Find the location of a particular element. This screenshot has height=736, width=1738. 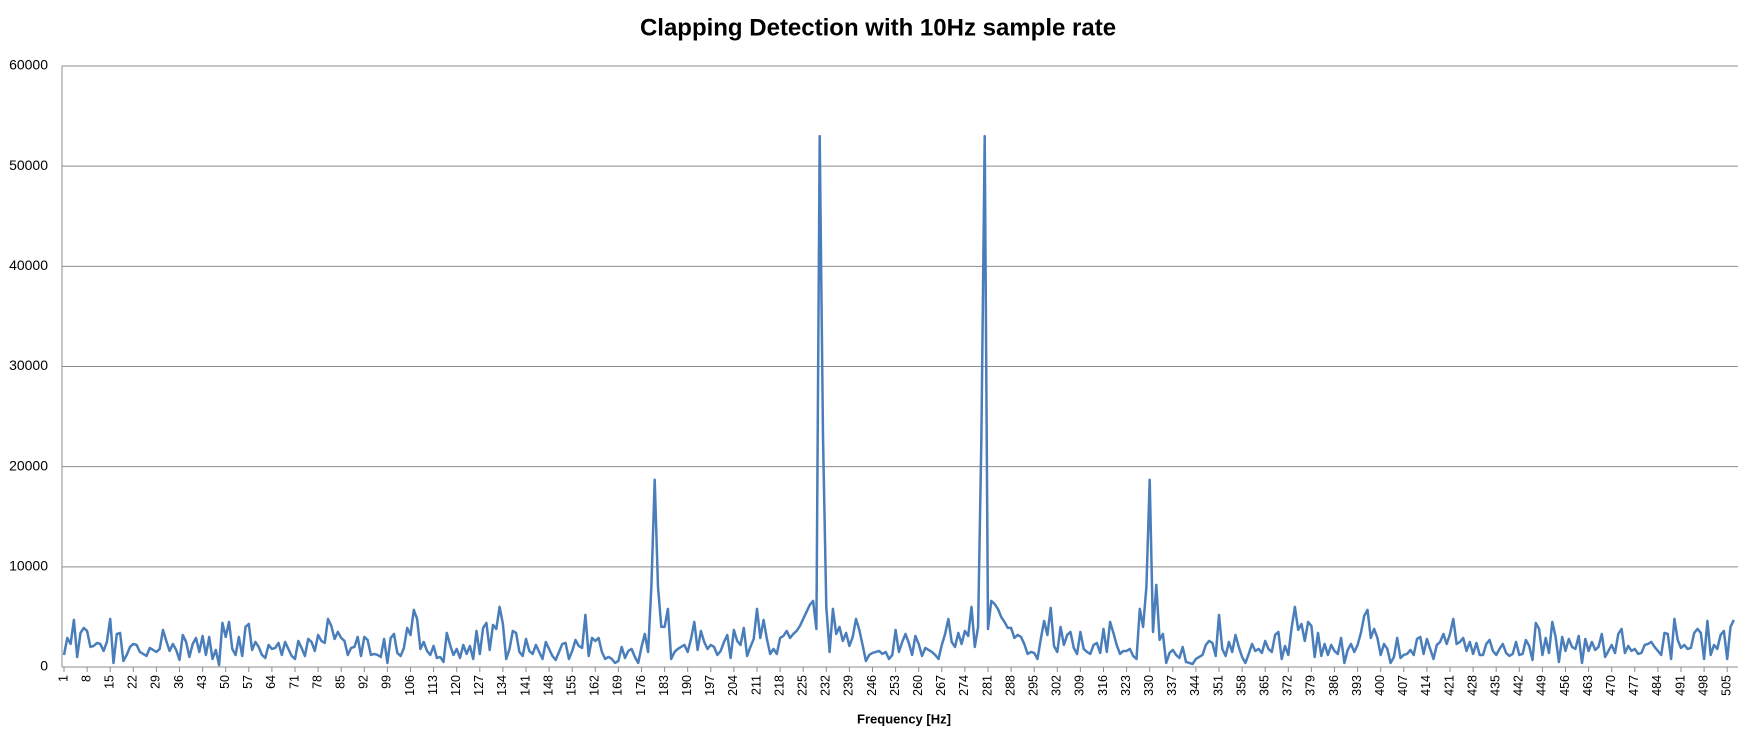

x-tick-label: 456 is located at coordinates (1565, 685).